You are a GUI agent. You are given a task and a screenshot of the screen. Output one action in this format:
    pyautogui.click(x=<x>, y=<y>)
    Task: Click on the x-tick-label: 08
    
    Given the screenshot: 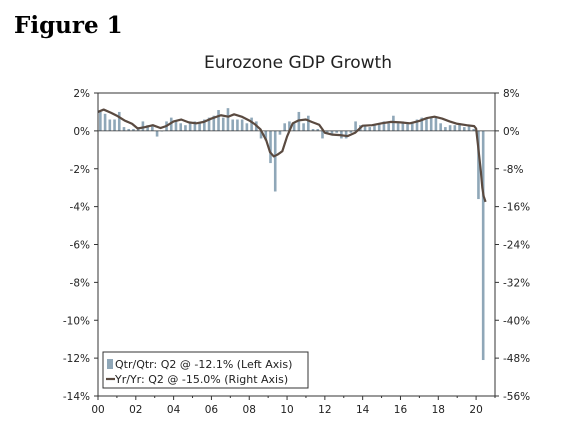 What is the action you would take?
    pyautogui.click(x=249, y=410)
    